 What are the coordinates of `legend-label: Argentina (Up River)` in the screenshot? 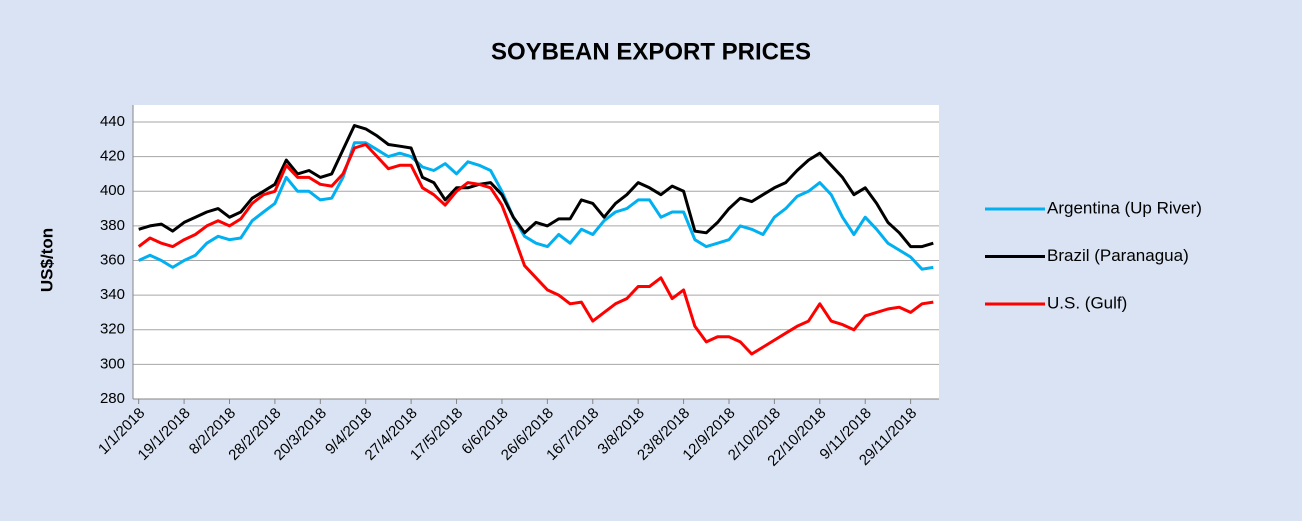 It's located at (1124, 207).